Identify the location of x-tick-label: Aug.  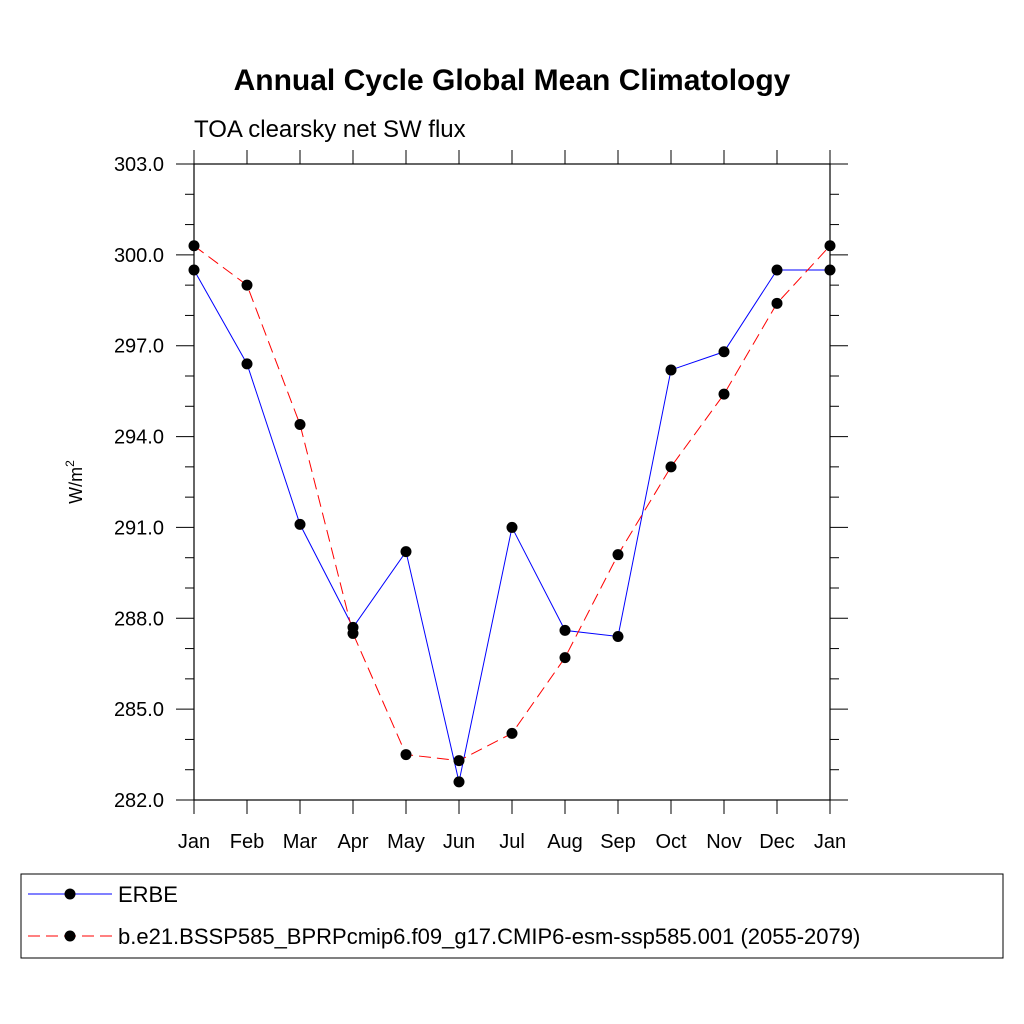
(565, 842).